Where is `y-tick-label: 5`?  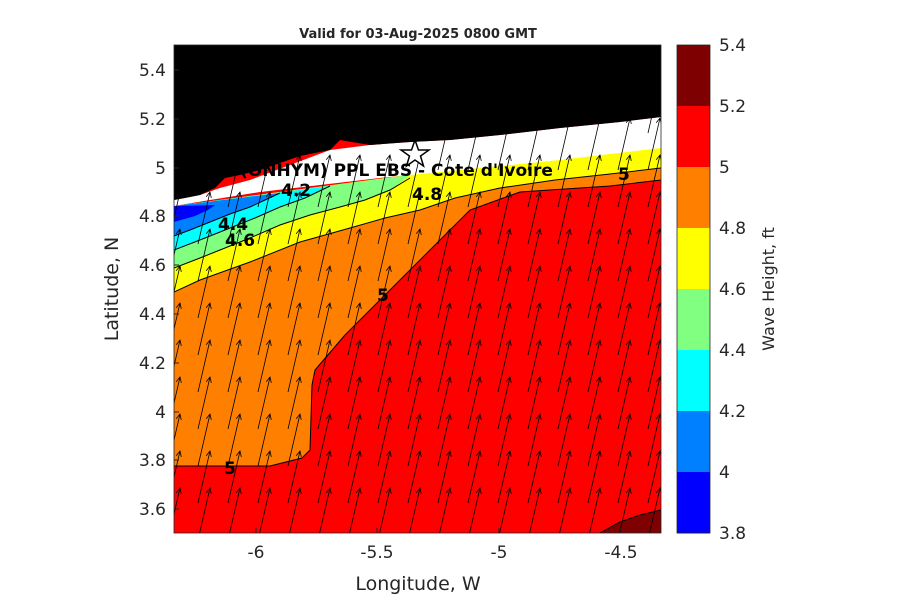 y-tick-label: 5 is located at coordinates (160, 169).